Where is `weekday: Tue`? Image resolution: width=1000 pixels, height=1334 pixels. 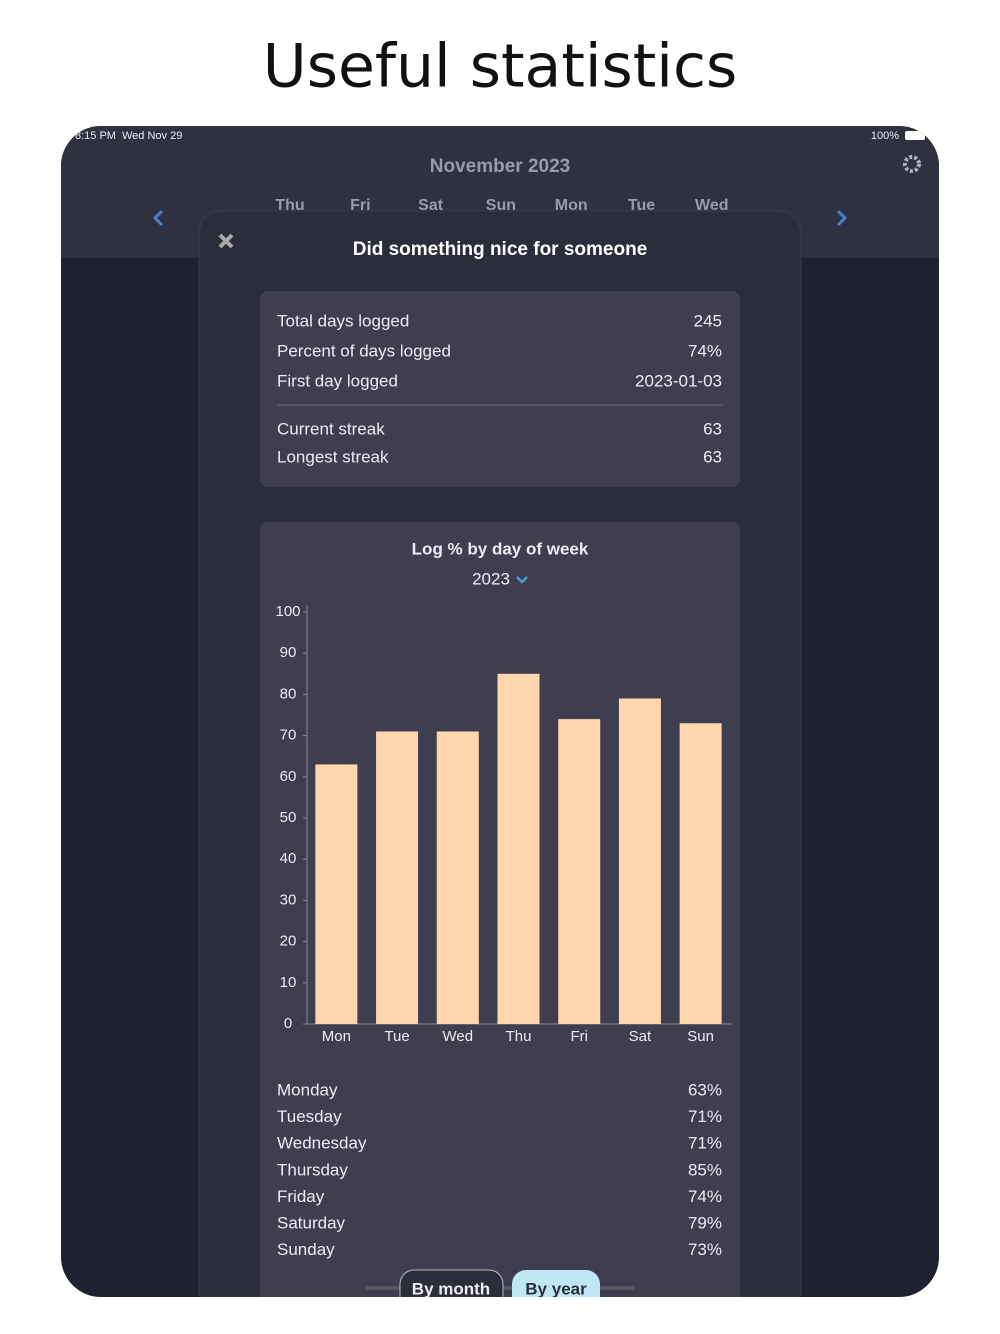 weekday: Tue is located at coordinates (641, 205).